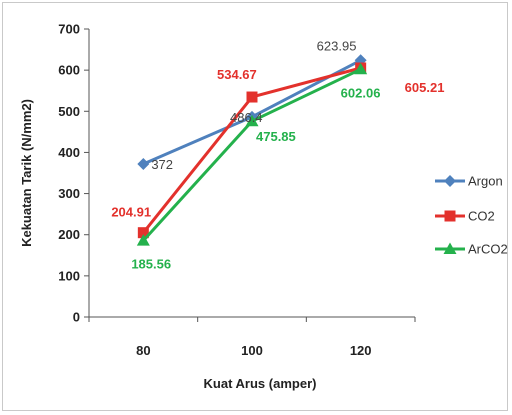 The width and height of the screenshot is (512, 415). What do you see at coordinates (143, 163) in the screenshot?
I see `data-point-argon` at bounding box center [143, 163].